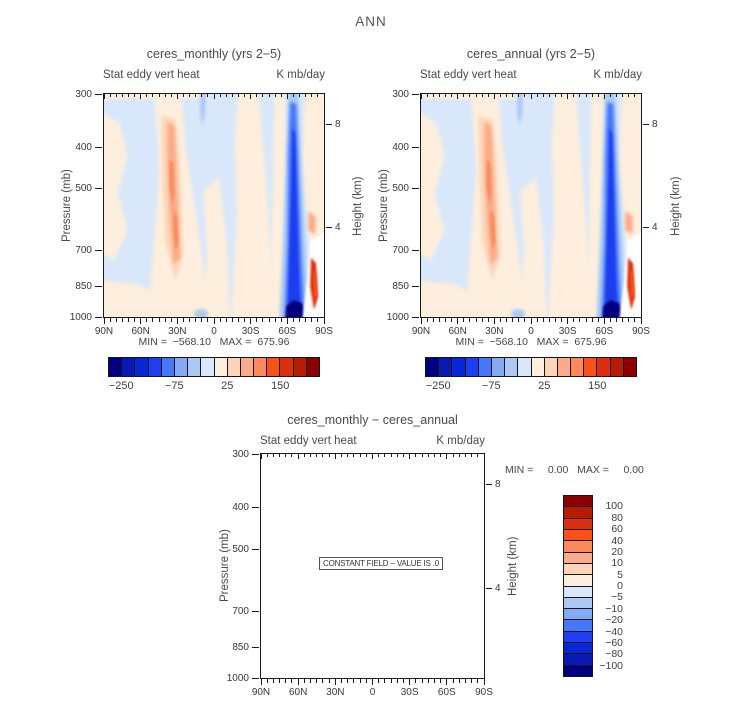  Describe the element at coordinates (214, 342) in the screenshot. I see `minmax-monthly: MIN = −568.10 MAX = 675.96` at that location.